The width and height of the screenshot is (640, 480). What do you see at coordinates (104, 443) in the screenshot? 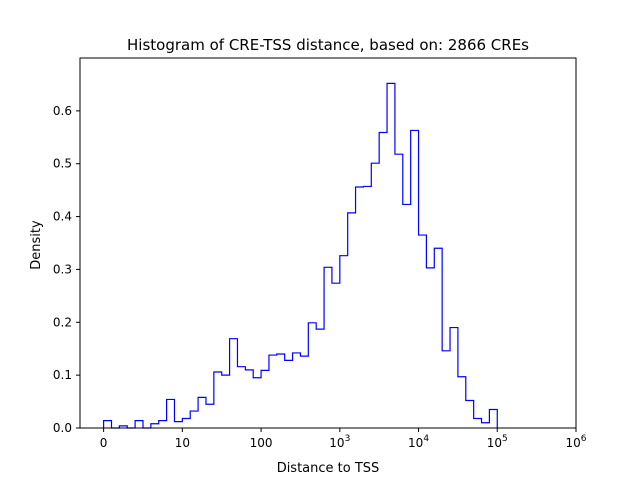
I see `x-tick-label: 0` at bounding box center [104, 443].